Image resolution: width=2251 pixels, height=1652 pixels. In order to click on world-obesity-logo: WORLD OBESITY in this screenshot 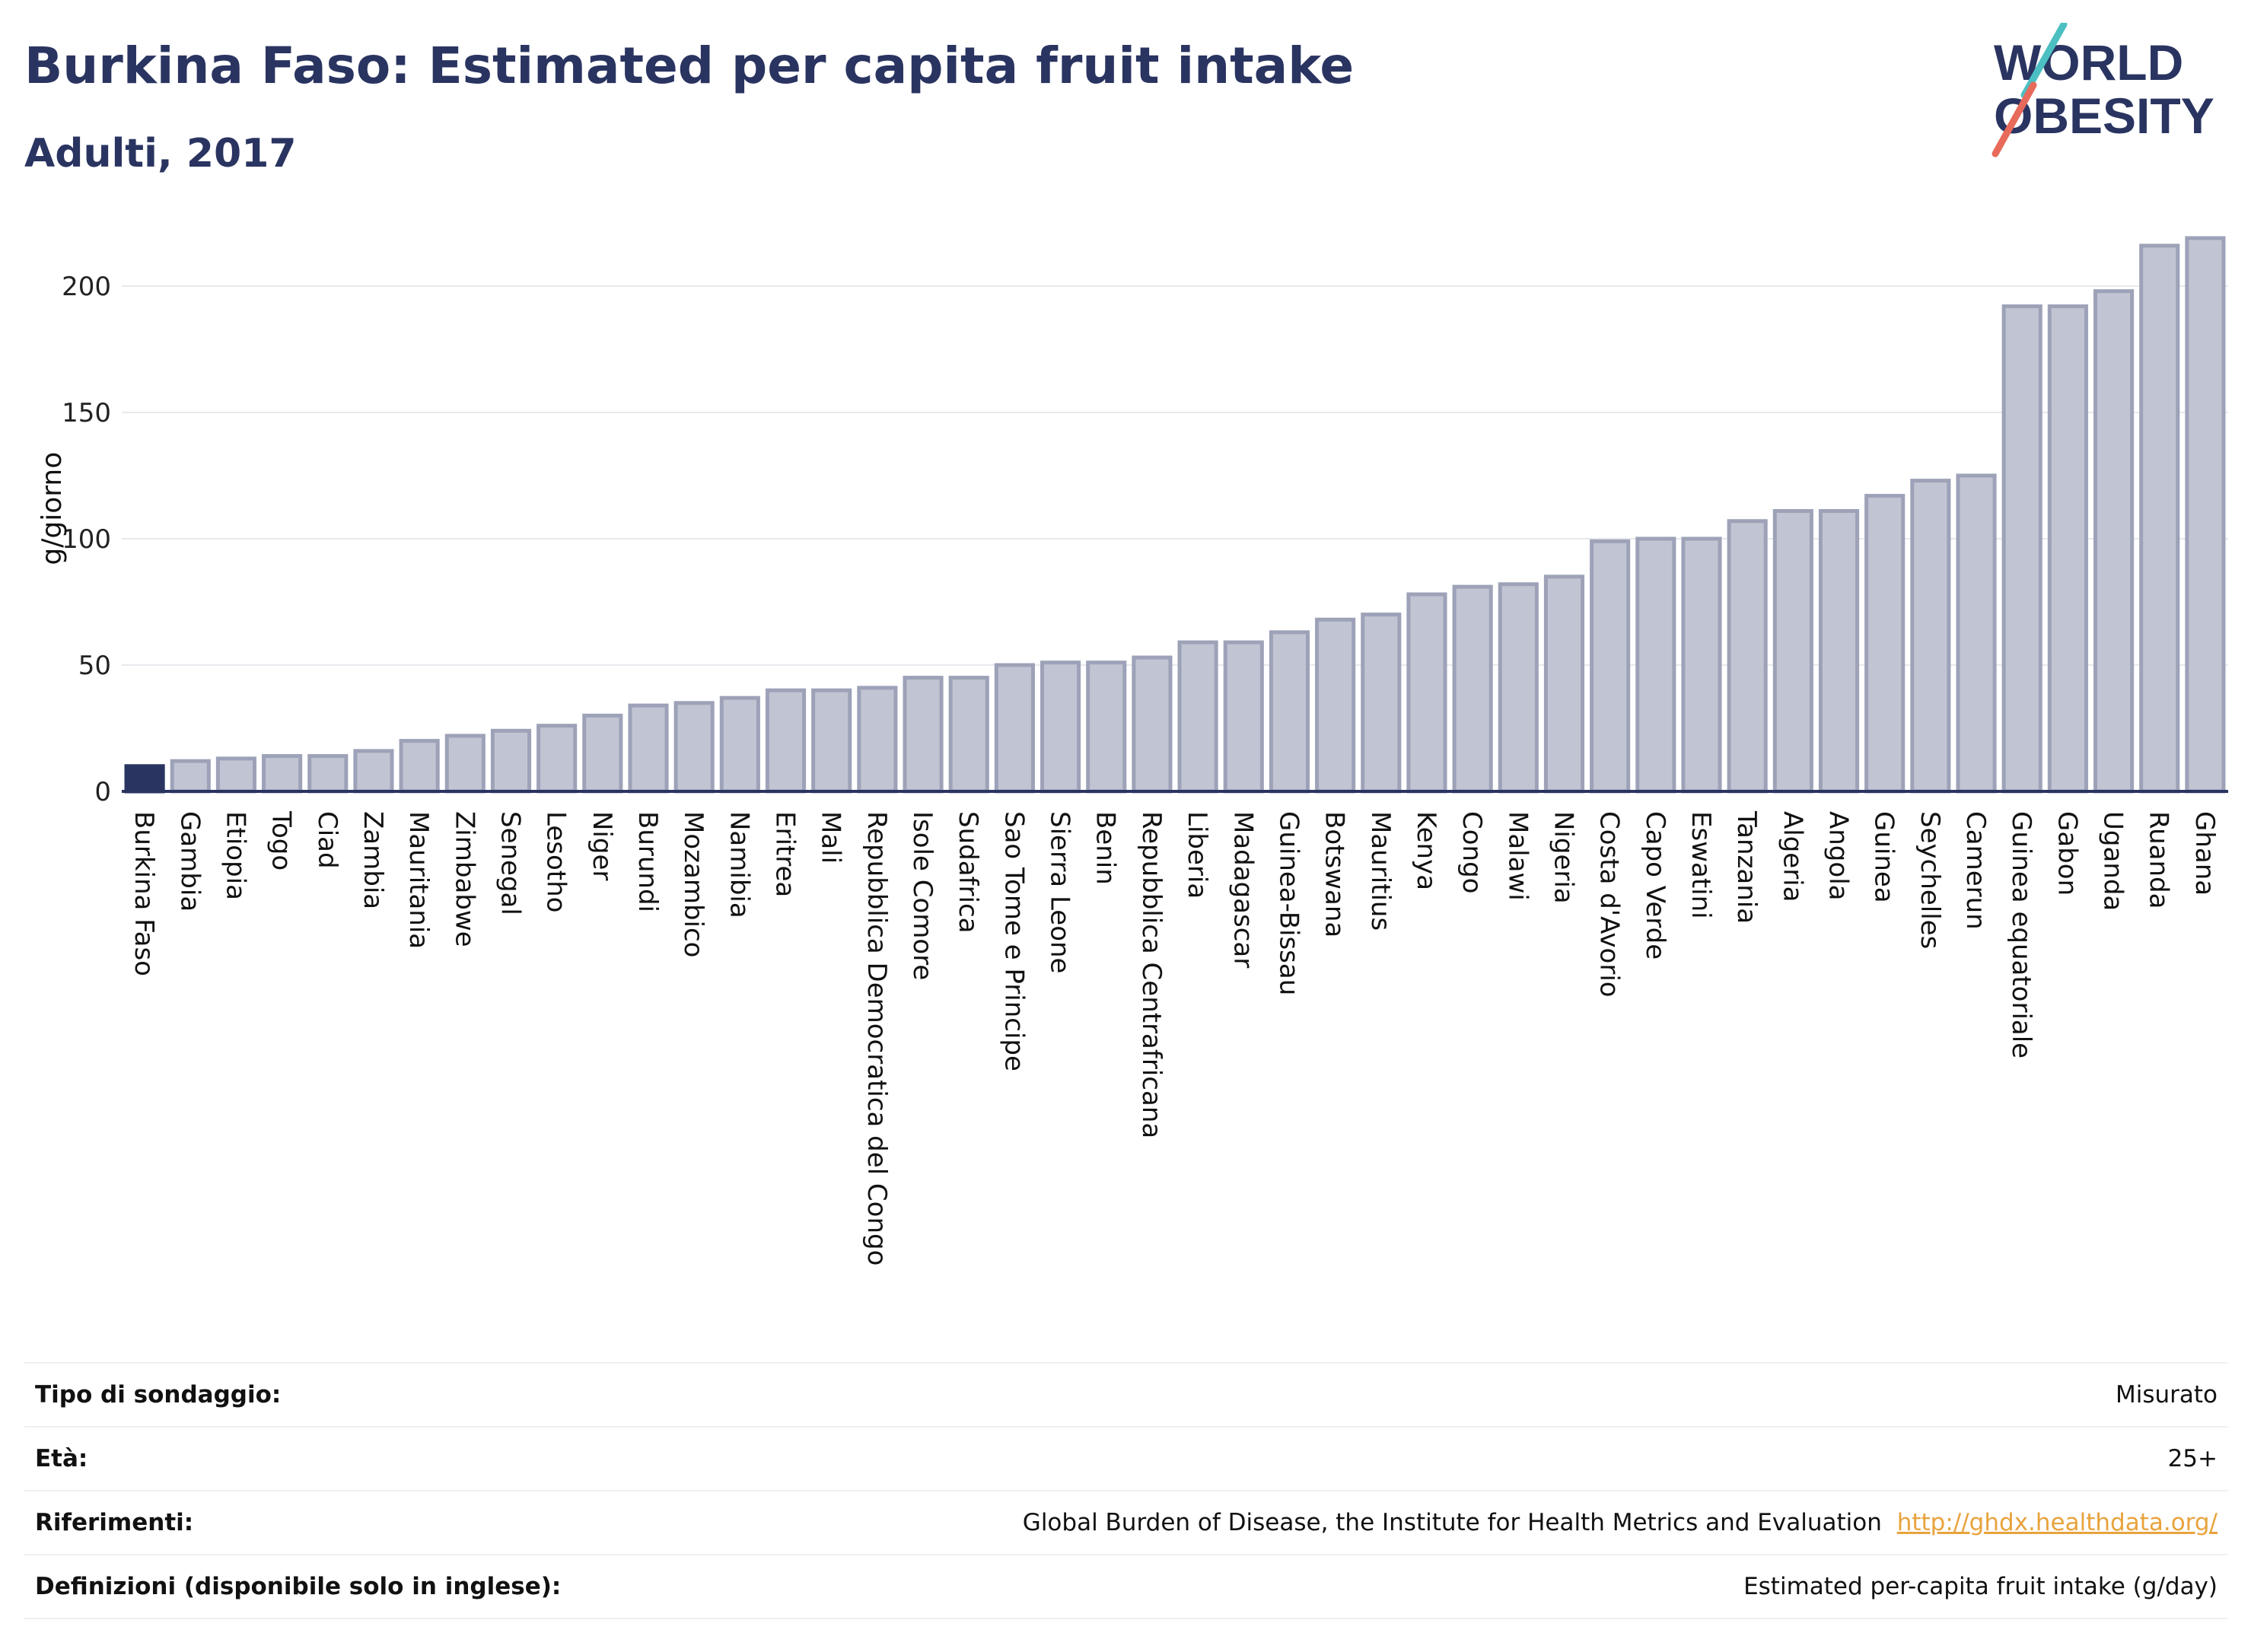, I will do `click(2103, 90)`.